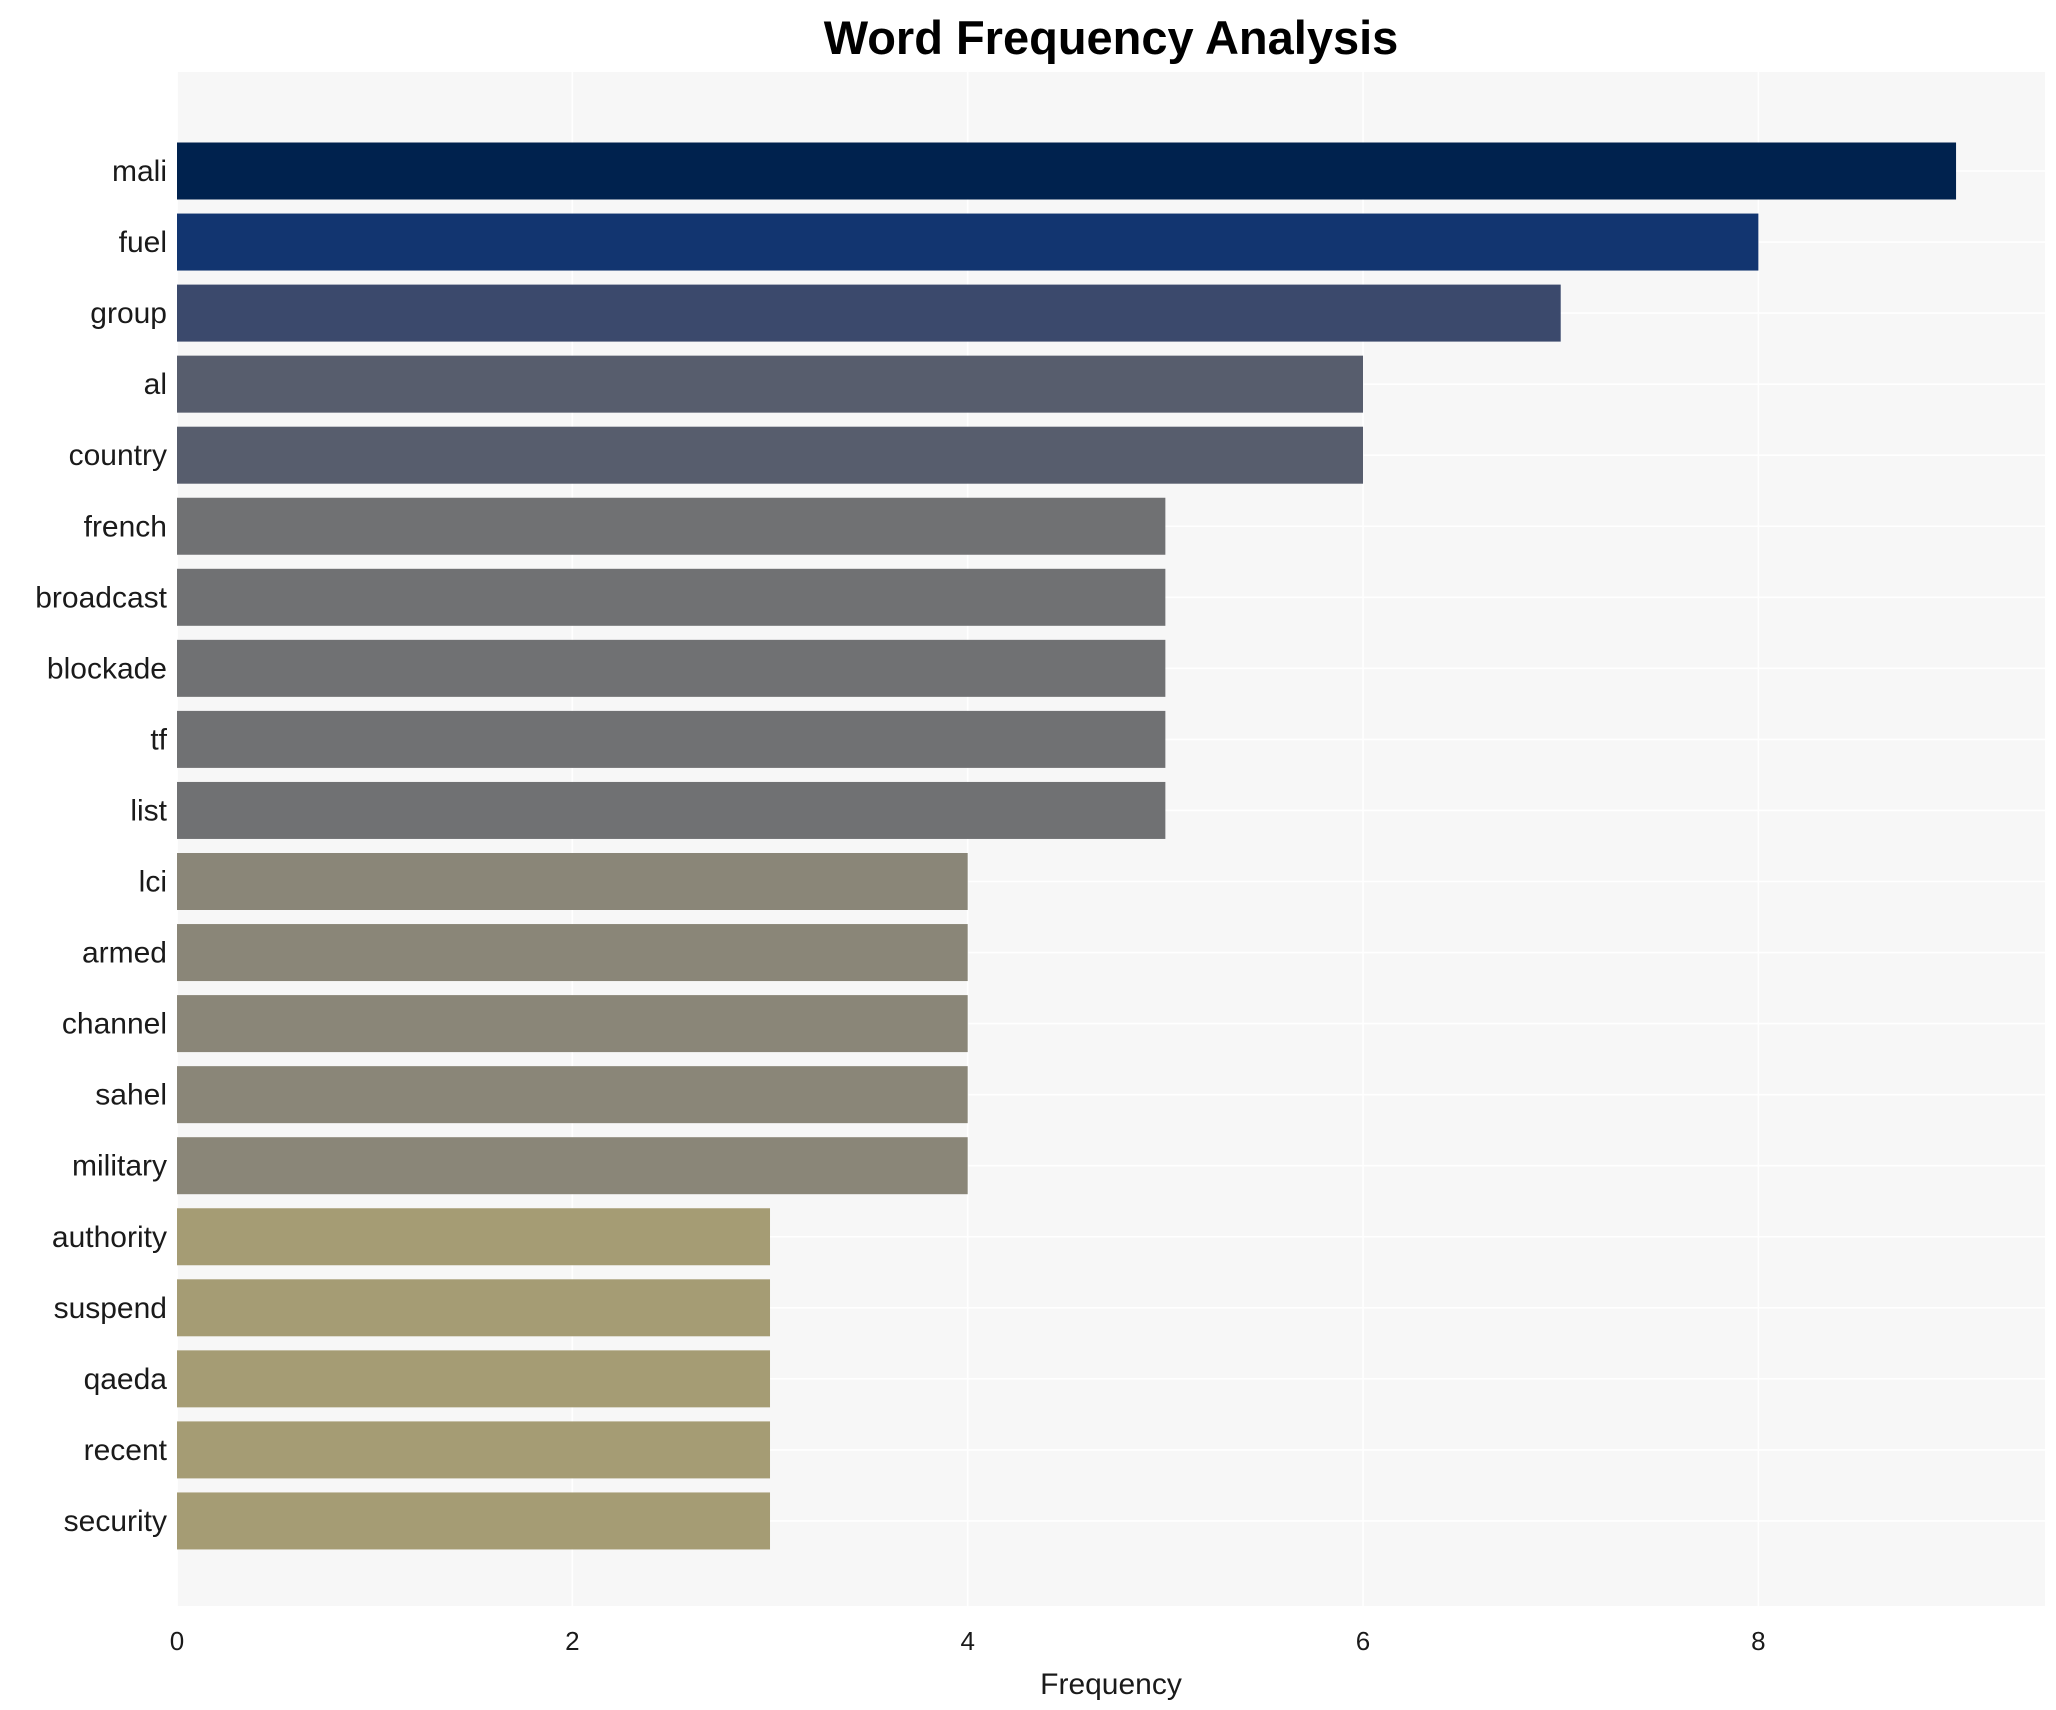  I want to click on y-tick-label: mali, so click(139, 171).